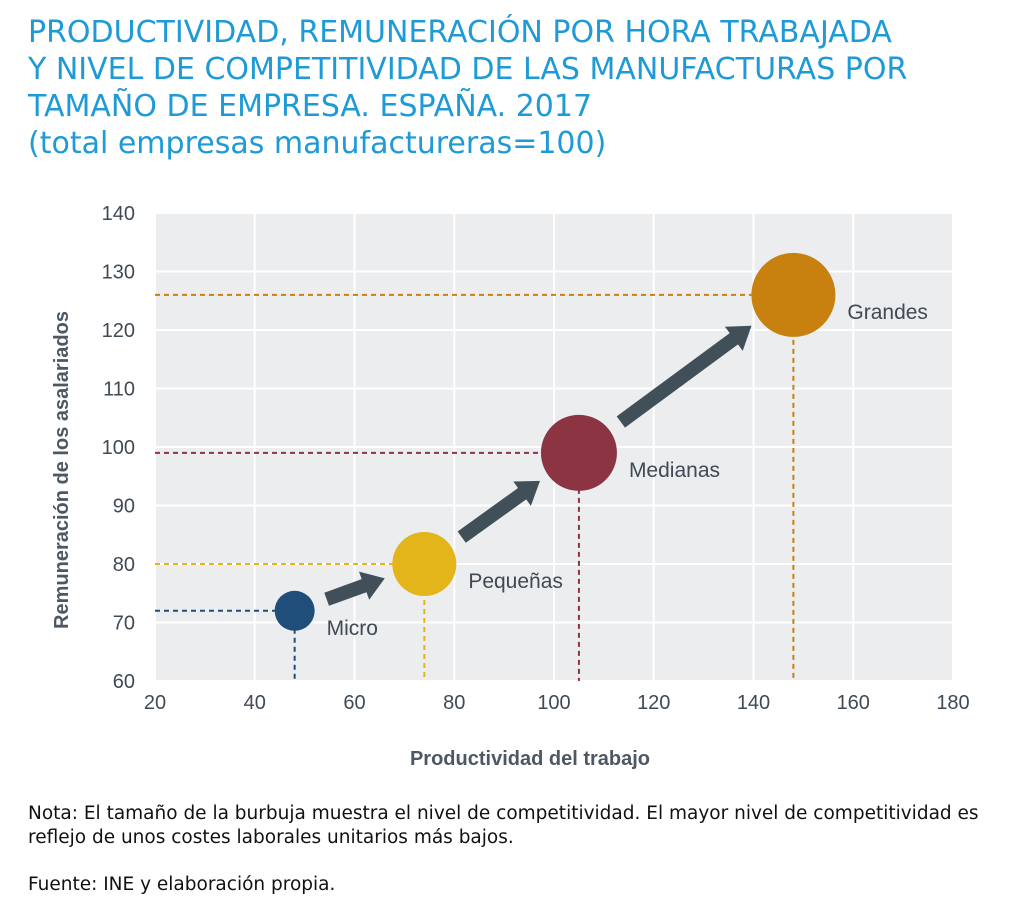 This screenshot has height=921, width=1024. Describe the element at coordinates (118, 214) in the screenshot. I see `y-tick-label: 140` at that location.